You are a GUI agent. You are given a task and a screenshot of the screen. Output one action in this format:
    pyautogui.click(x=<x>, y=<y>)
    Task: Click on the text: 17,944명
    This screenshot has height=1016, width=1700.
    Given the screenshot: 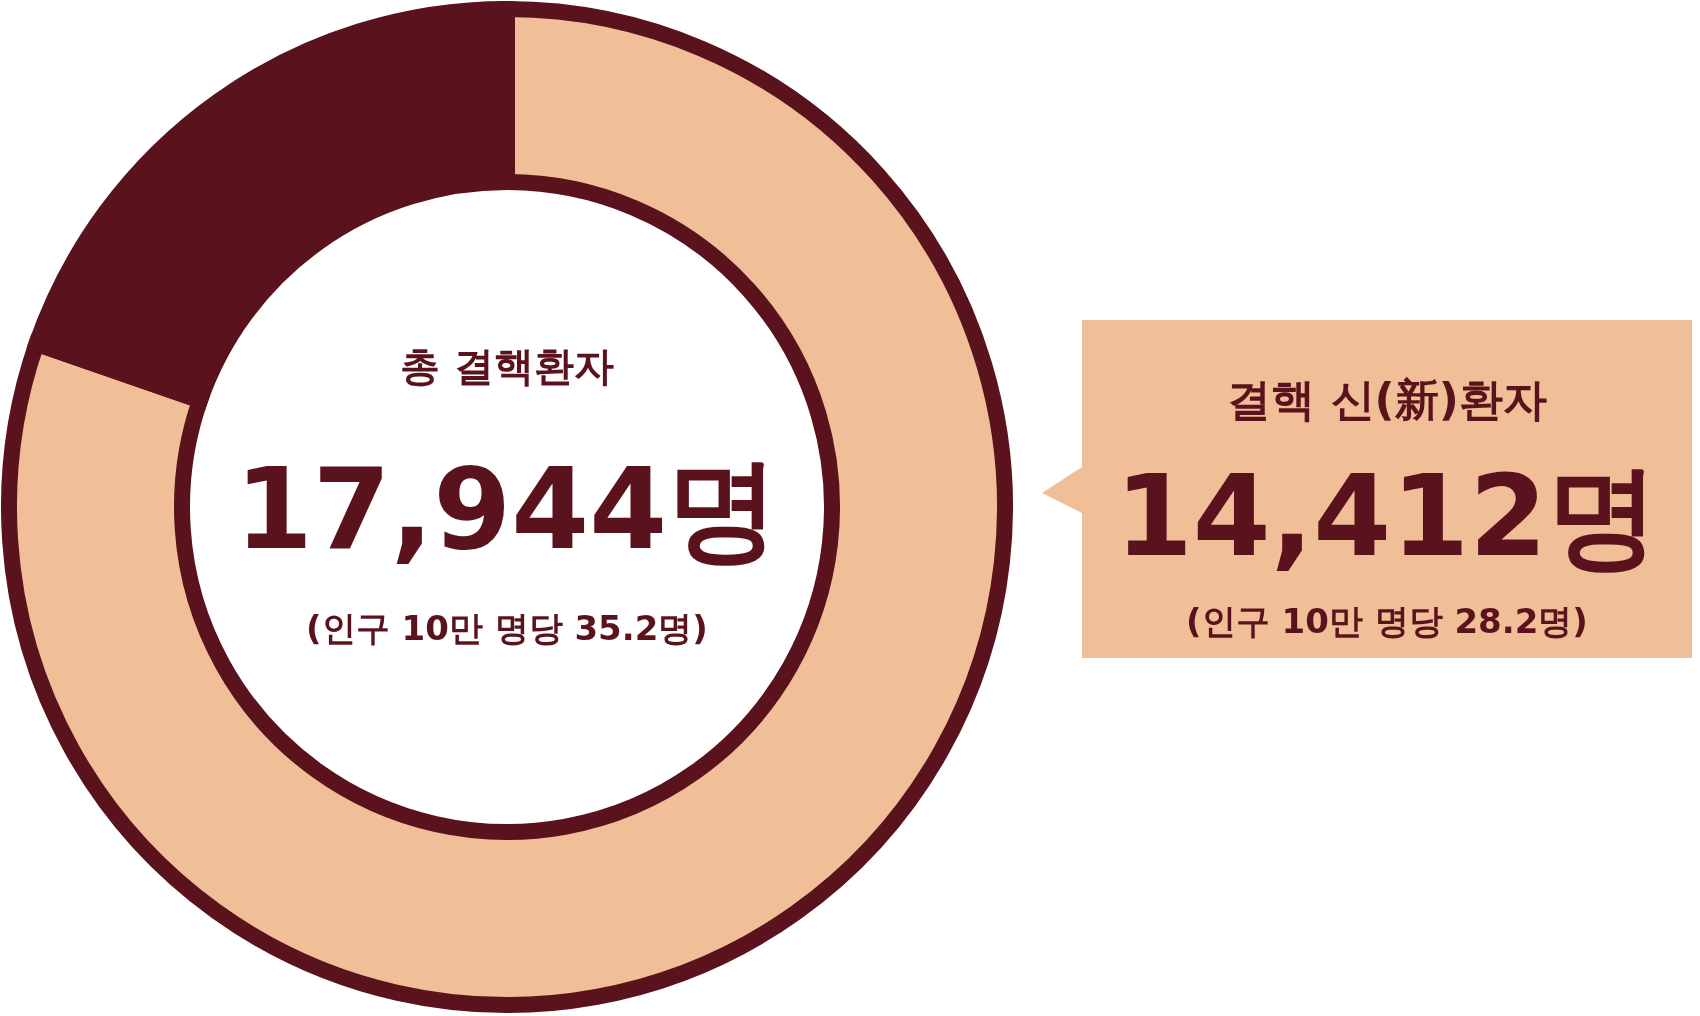 What is the action you would take?
    pyautogui.click(x=507, y=509)
    